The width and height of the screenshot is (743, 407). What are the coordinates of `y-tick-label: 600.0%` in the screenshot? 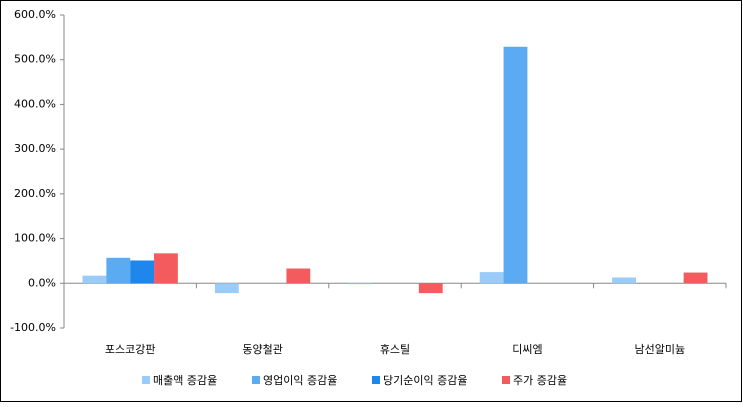 It's located at (35, 14).